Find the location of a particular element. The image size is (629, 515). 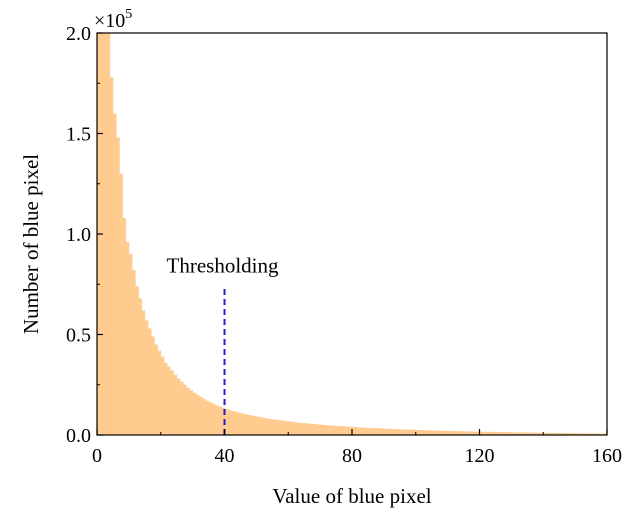

y-tick-label: 2.0 is located at coordinates (78, 34).